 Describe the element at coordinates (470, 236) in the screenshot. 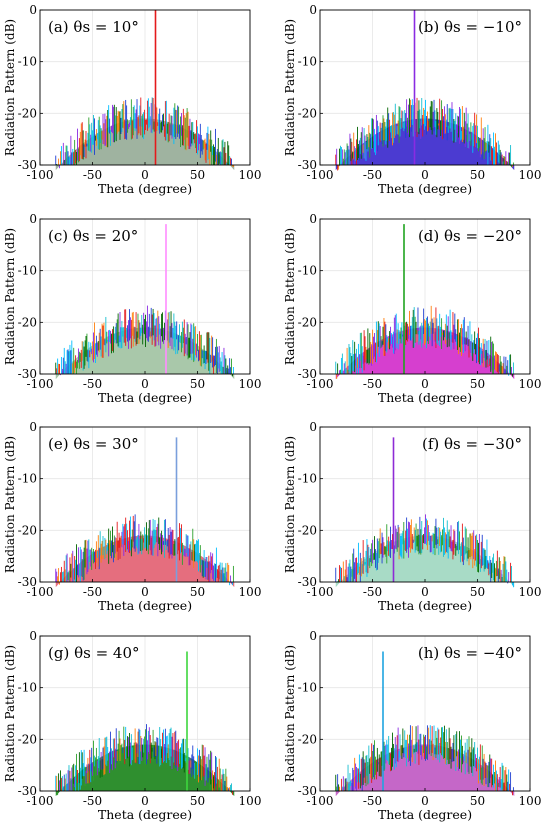

I see `panel-title: (d) θs = −20°` at that location.